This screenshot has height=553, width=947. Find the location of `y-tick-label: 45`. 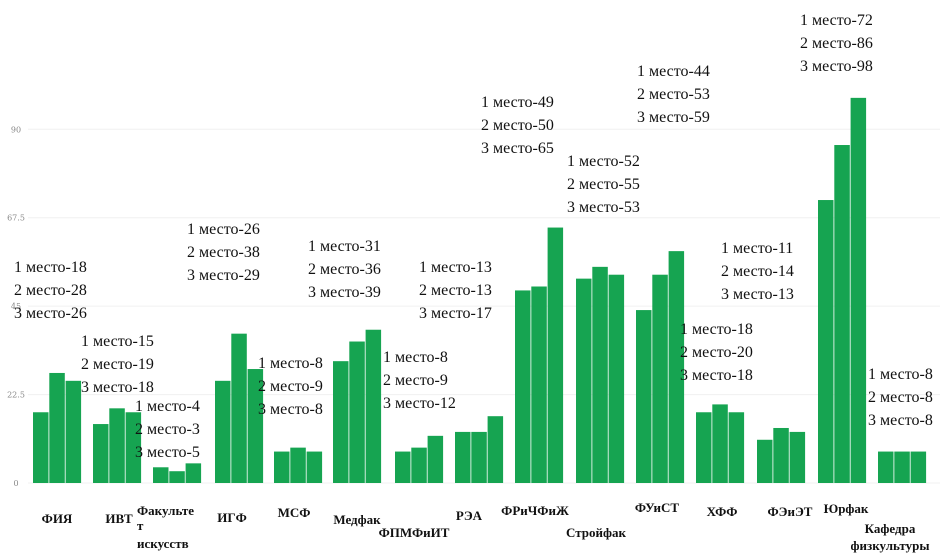

y-tick-label: 45 is located at coordinates (16, 306).